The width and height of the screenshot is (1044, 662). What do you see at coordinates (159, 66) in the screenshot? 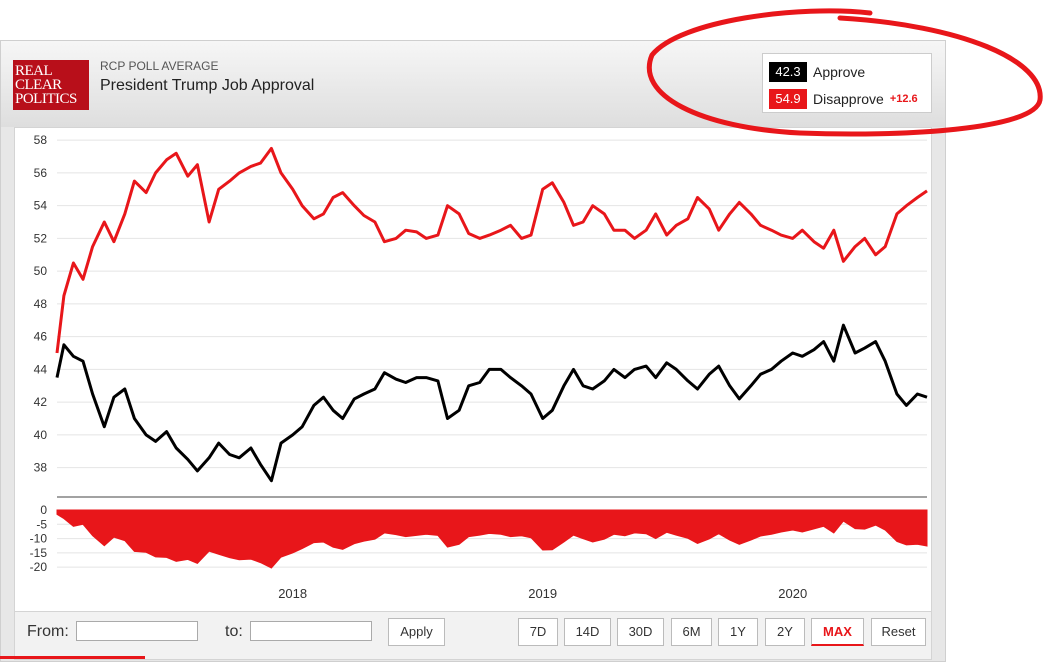
I see `chart-kicker: RCP POLL AVERAGE` at bounding box center [159, 66].